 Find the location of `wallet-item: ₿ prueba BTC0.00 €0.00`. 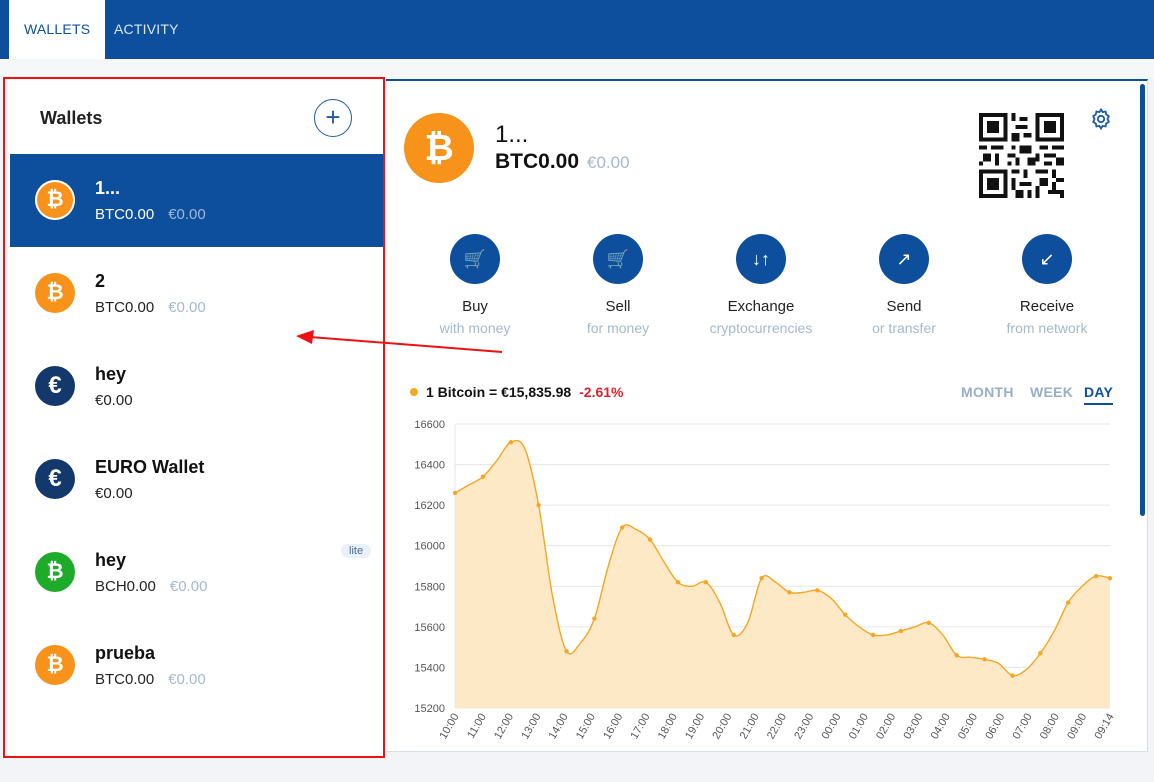

wallet-item: ₿ prueba BTC0.00 €0.00 is located at coordinates (196, 665).